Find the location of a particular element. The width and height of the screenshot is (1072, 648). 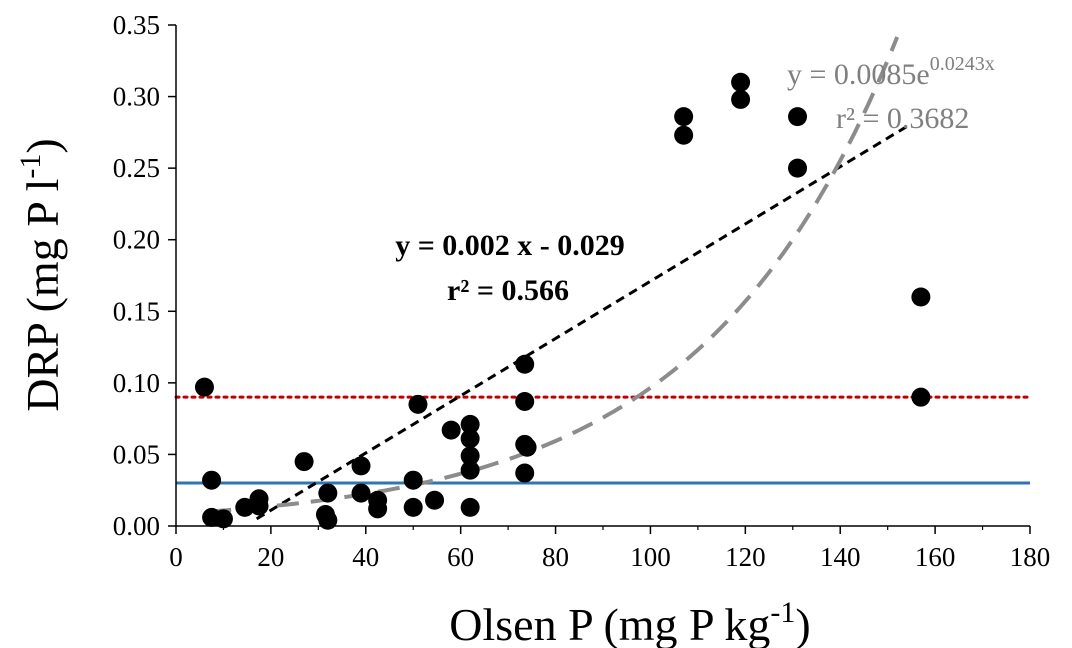

x-tick-label: 120 is located at coordinates (745, 557).